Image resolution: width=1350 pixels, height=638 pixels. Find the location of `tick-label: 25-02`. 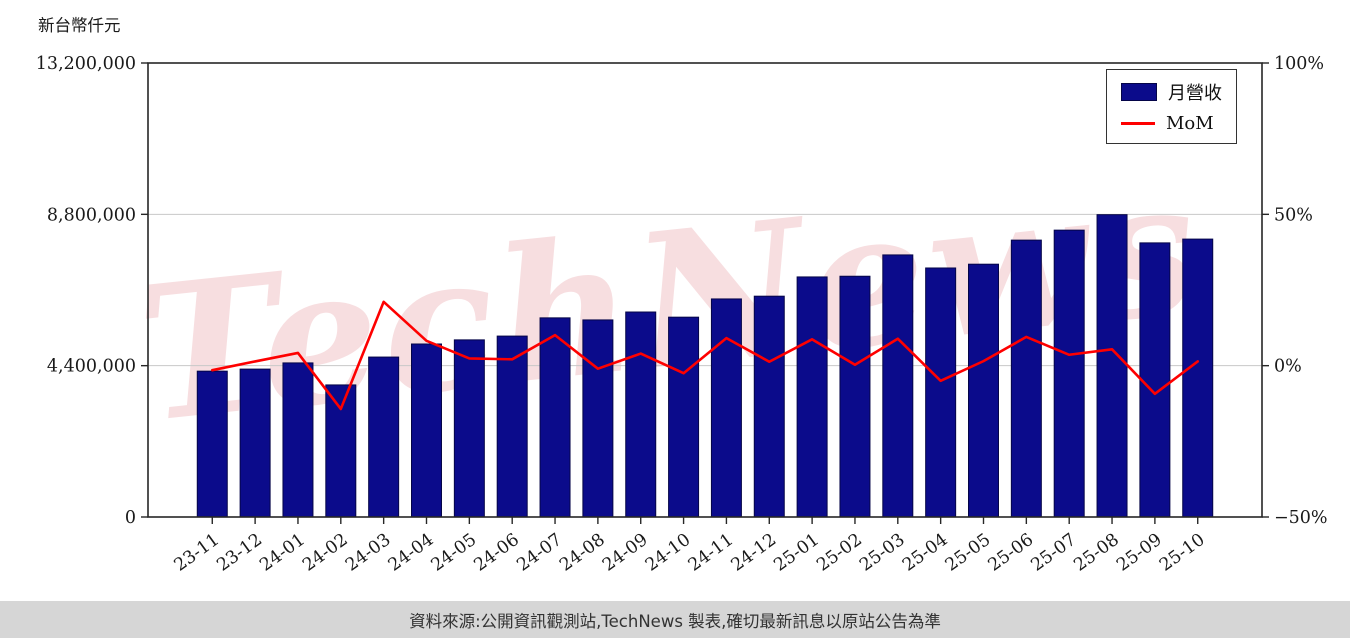

tick-label: 25-02 is located at coordinates (839, 553).